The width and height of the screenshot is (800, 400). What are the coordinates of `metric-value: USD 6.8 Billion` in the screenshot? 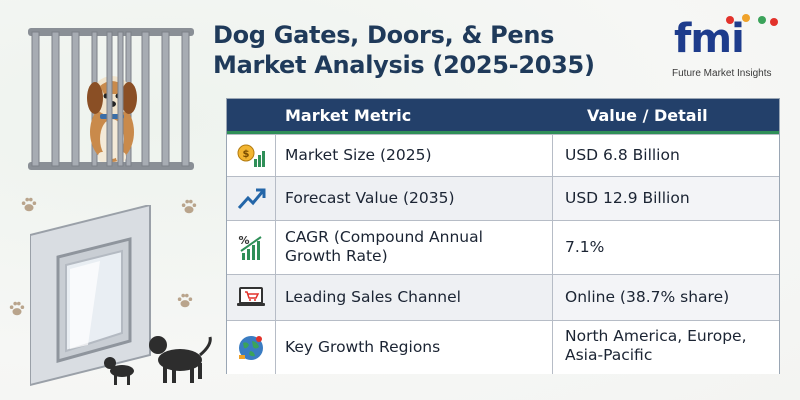 It's located at (622, 155).